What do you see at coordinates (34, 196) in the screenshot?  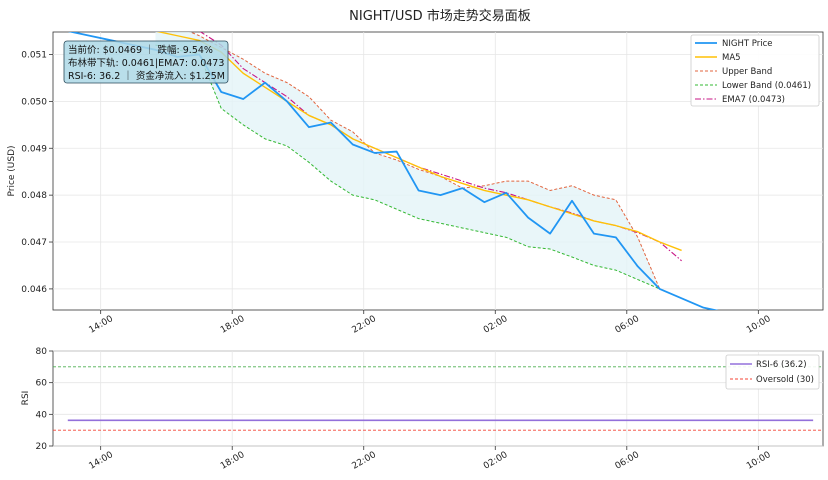 I see `price-y-tick-label: 0.048` at bounding box center [34, 196].